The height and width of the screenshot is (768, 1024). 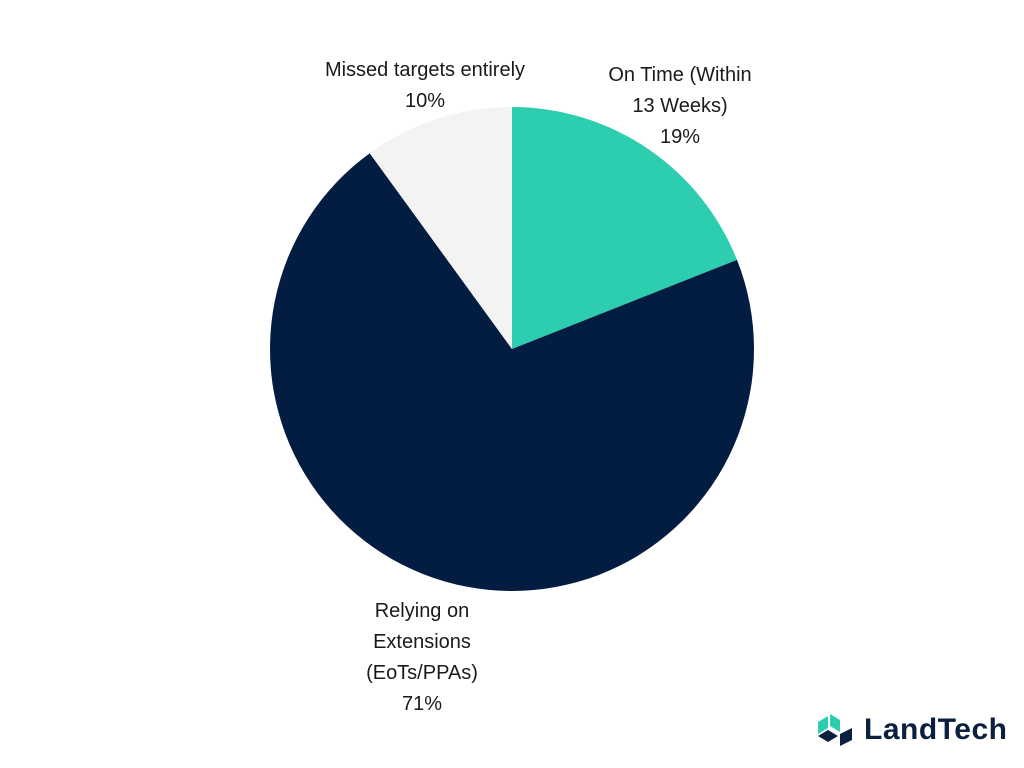 What do you see at coordinates (679, 106) in the screenshot?
I see `slice-label: On Time (Within 13 Weeks) 19%` at bounding box center [679, 106].